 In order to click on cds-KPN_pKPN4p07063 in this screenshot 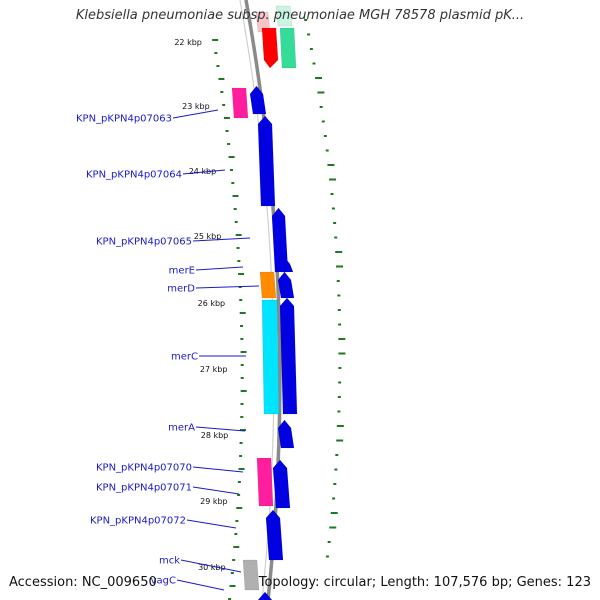, I will do `click(258, 100)`.